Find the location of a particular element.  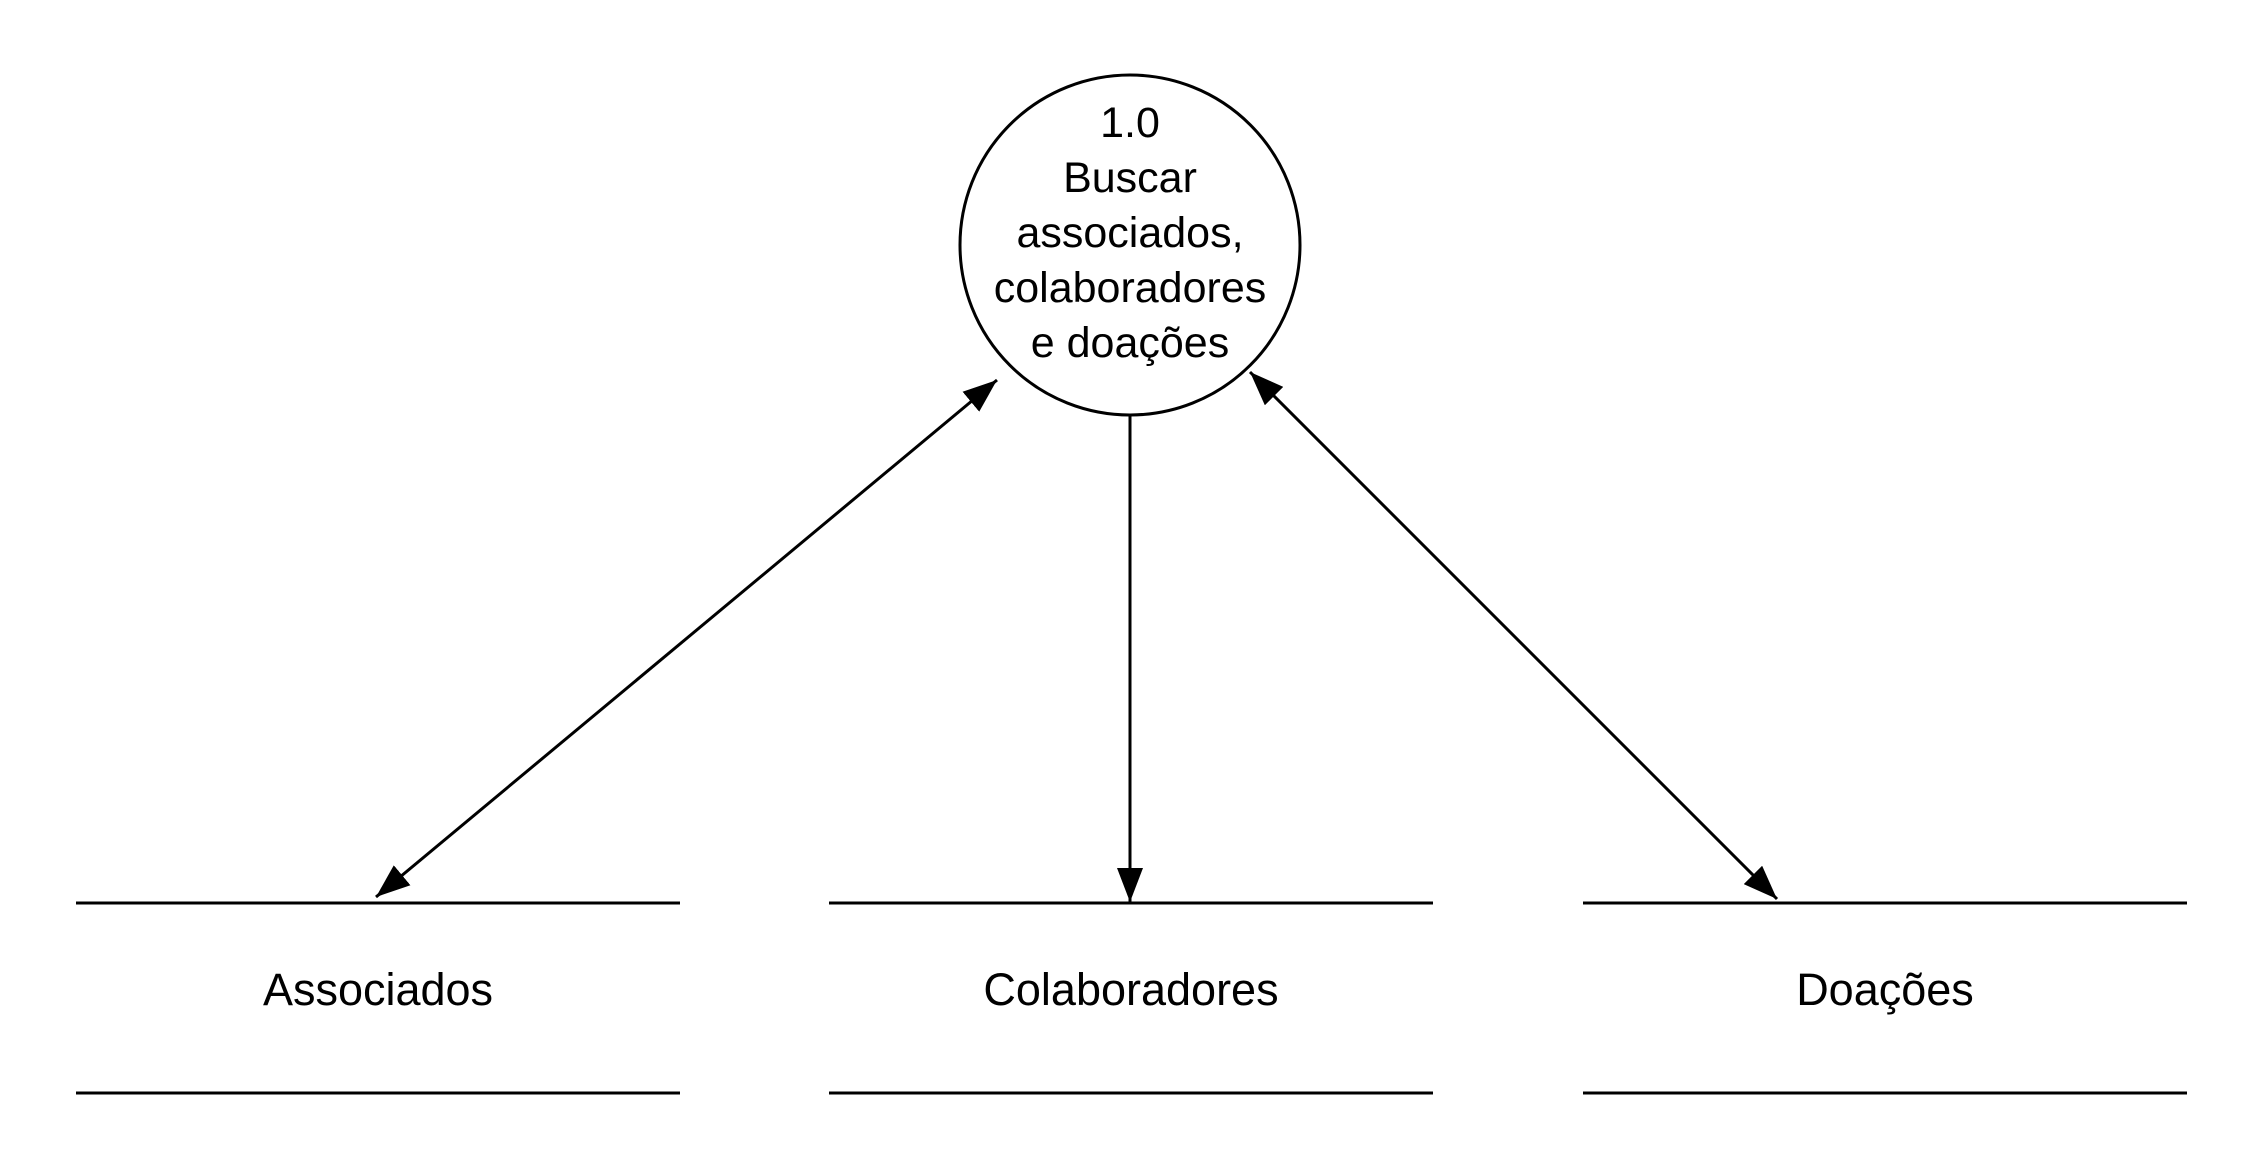

data-store-colaboradores is located at coordinates (1131, 998).